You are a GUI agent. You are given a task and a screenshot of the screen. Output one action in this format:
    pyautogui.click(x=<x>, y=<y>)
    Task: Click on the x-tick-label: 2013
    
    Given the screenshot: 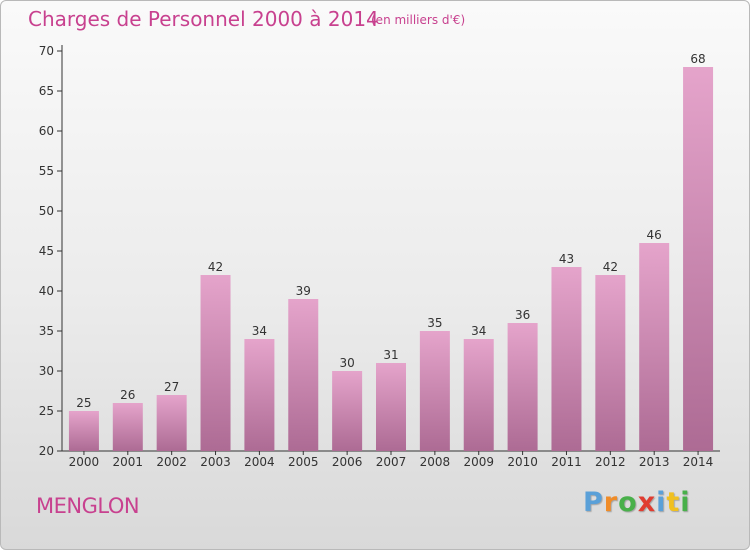 What is the action you would take?
    pyautogui.click(x=654, y=462)
    